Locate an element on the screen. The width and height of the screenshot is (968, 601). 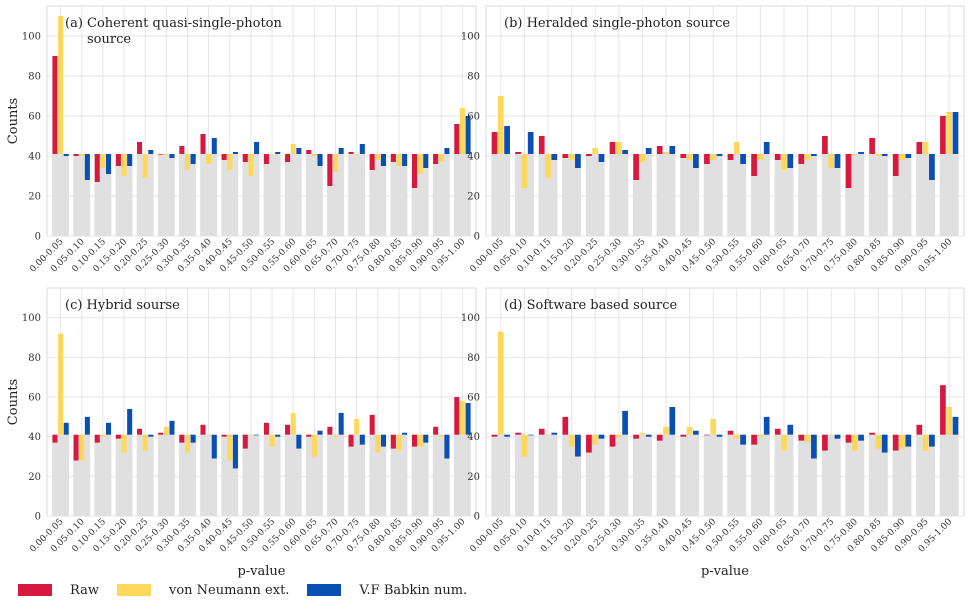
bar-von-neumann-d-0.40-0.45 is located at coordinates (689, 430).